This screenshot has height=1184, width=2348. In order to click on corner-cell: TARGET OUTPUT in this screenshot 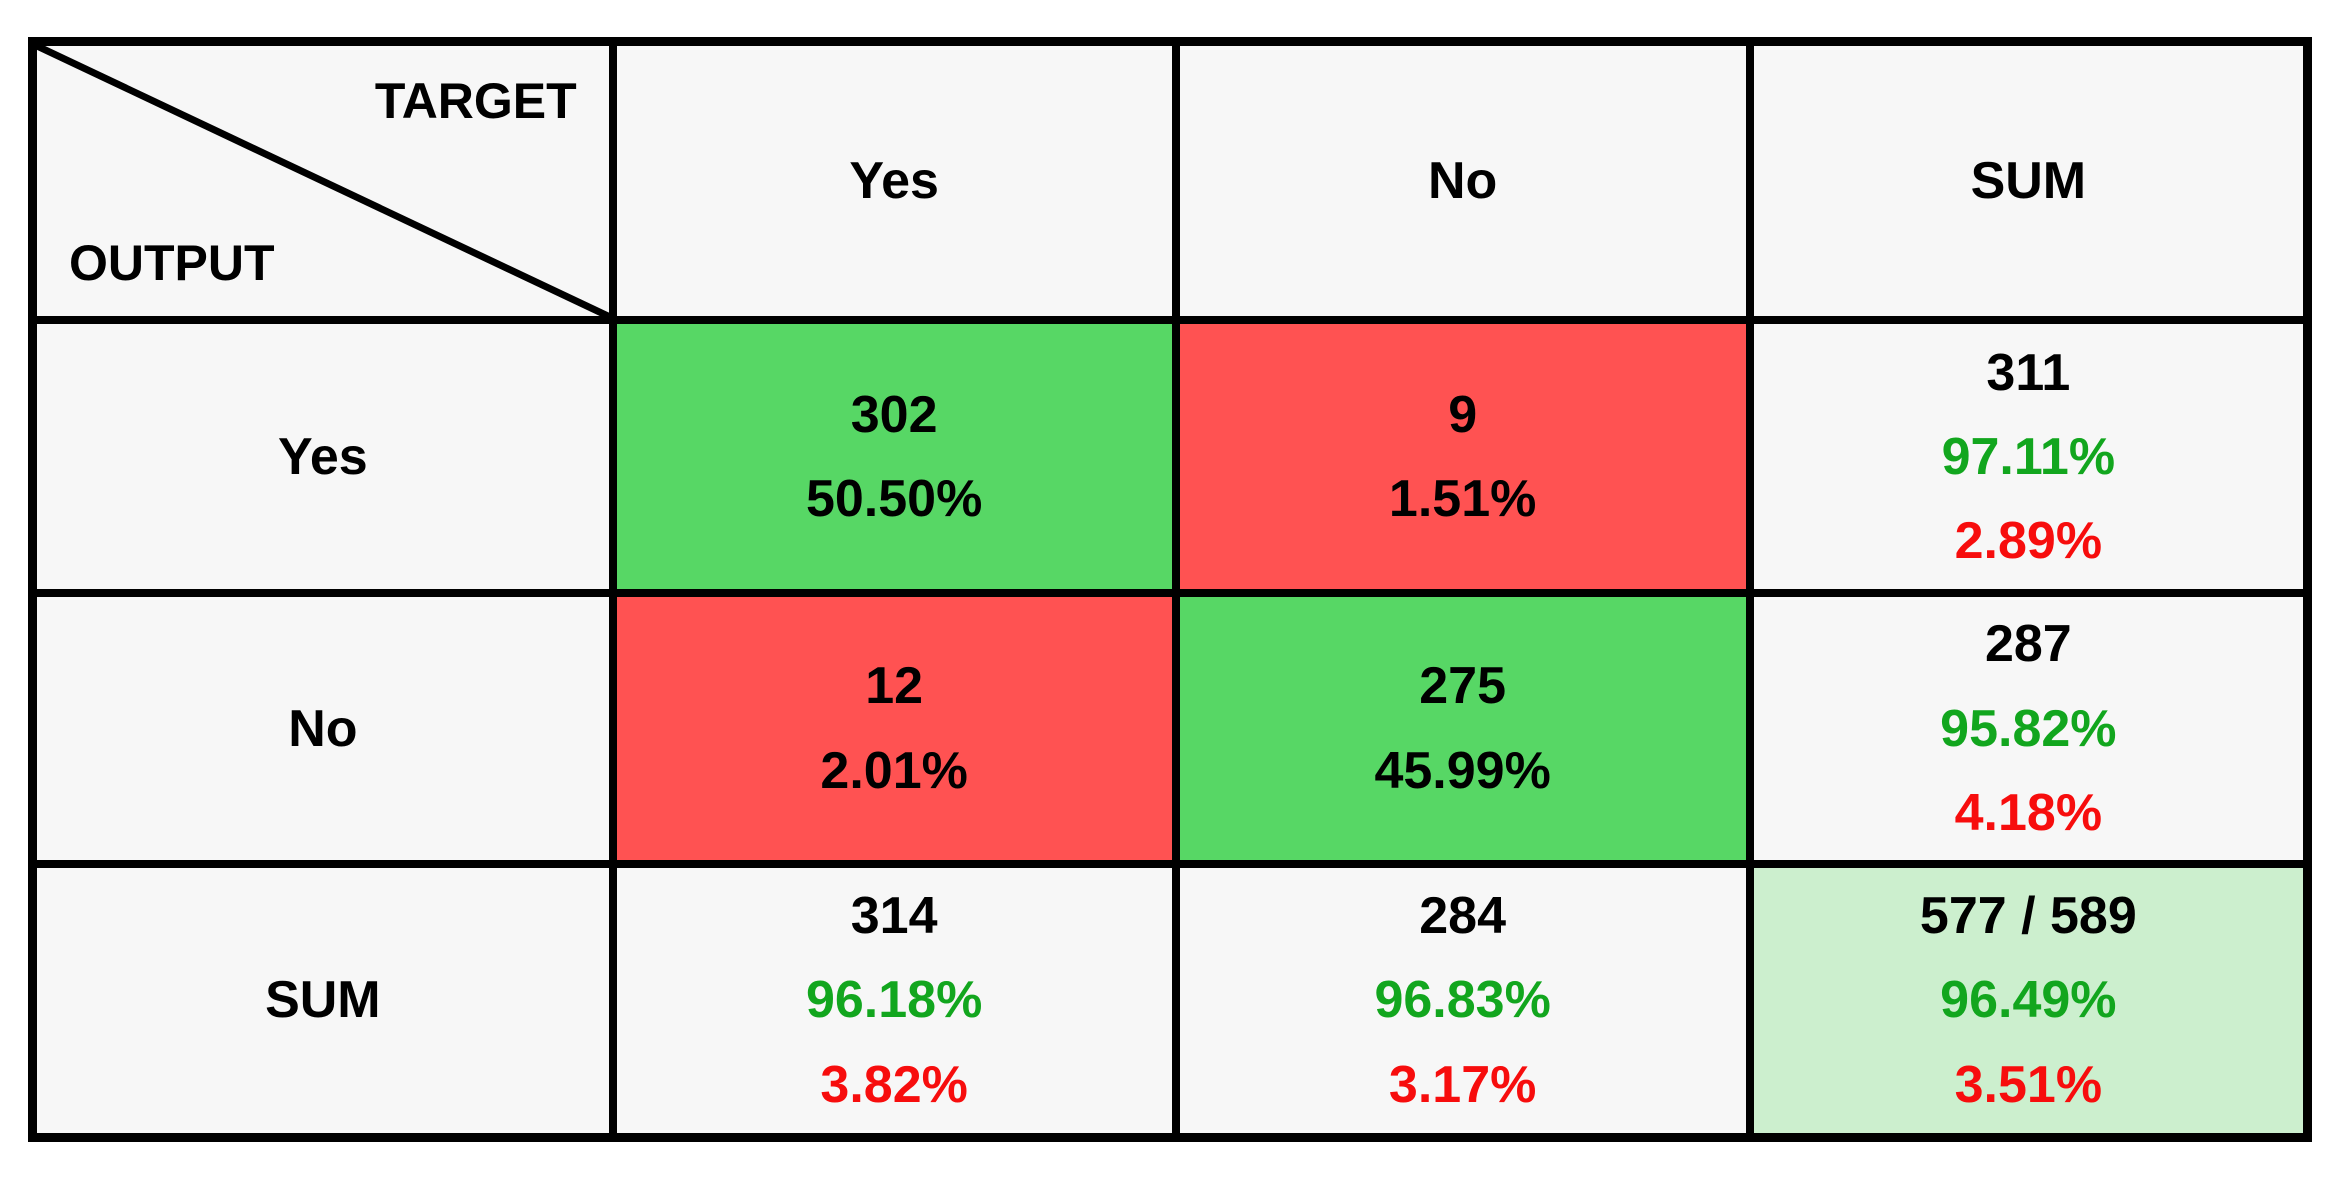, I will do `click(323, 181)`.